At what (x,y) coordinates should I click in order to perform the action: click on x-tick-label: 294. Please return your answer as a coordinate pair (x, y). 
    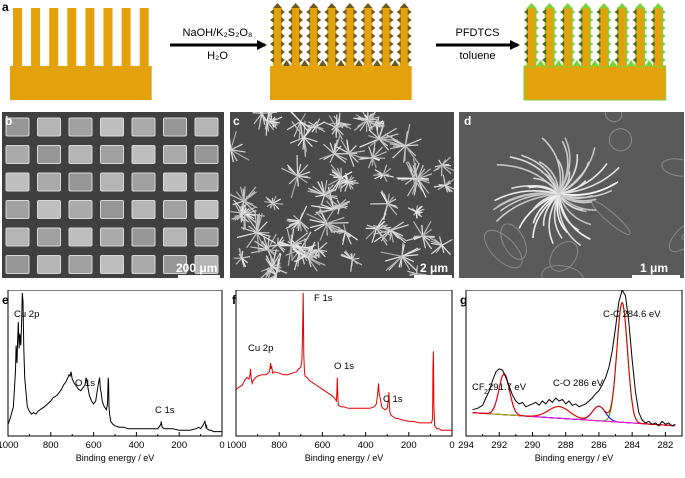
    Looking at the image, I should click on (466, 445).